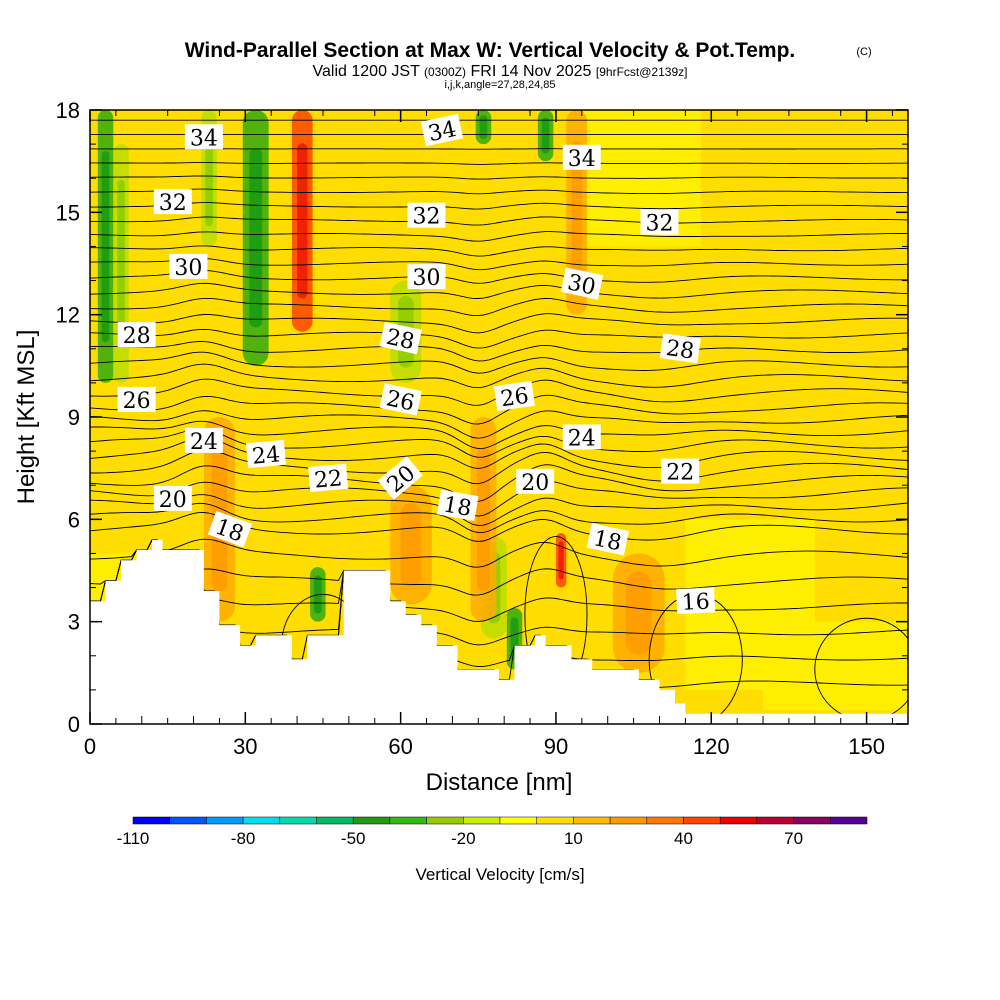  What do you see at coordinates (863, 52) in the screenshot?
I see `copyright-mark: (C)` at bounding box center [863, 52].